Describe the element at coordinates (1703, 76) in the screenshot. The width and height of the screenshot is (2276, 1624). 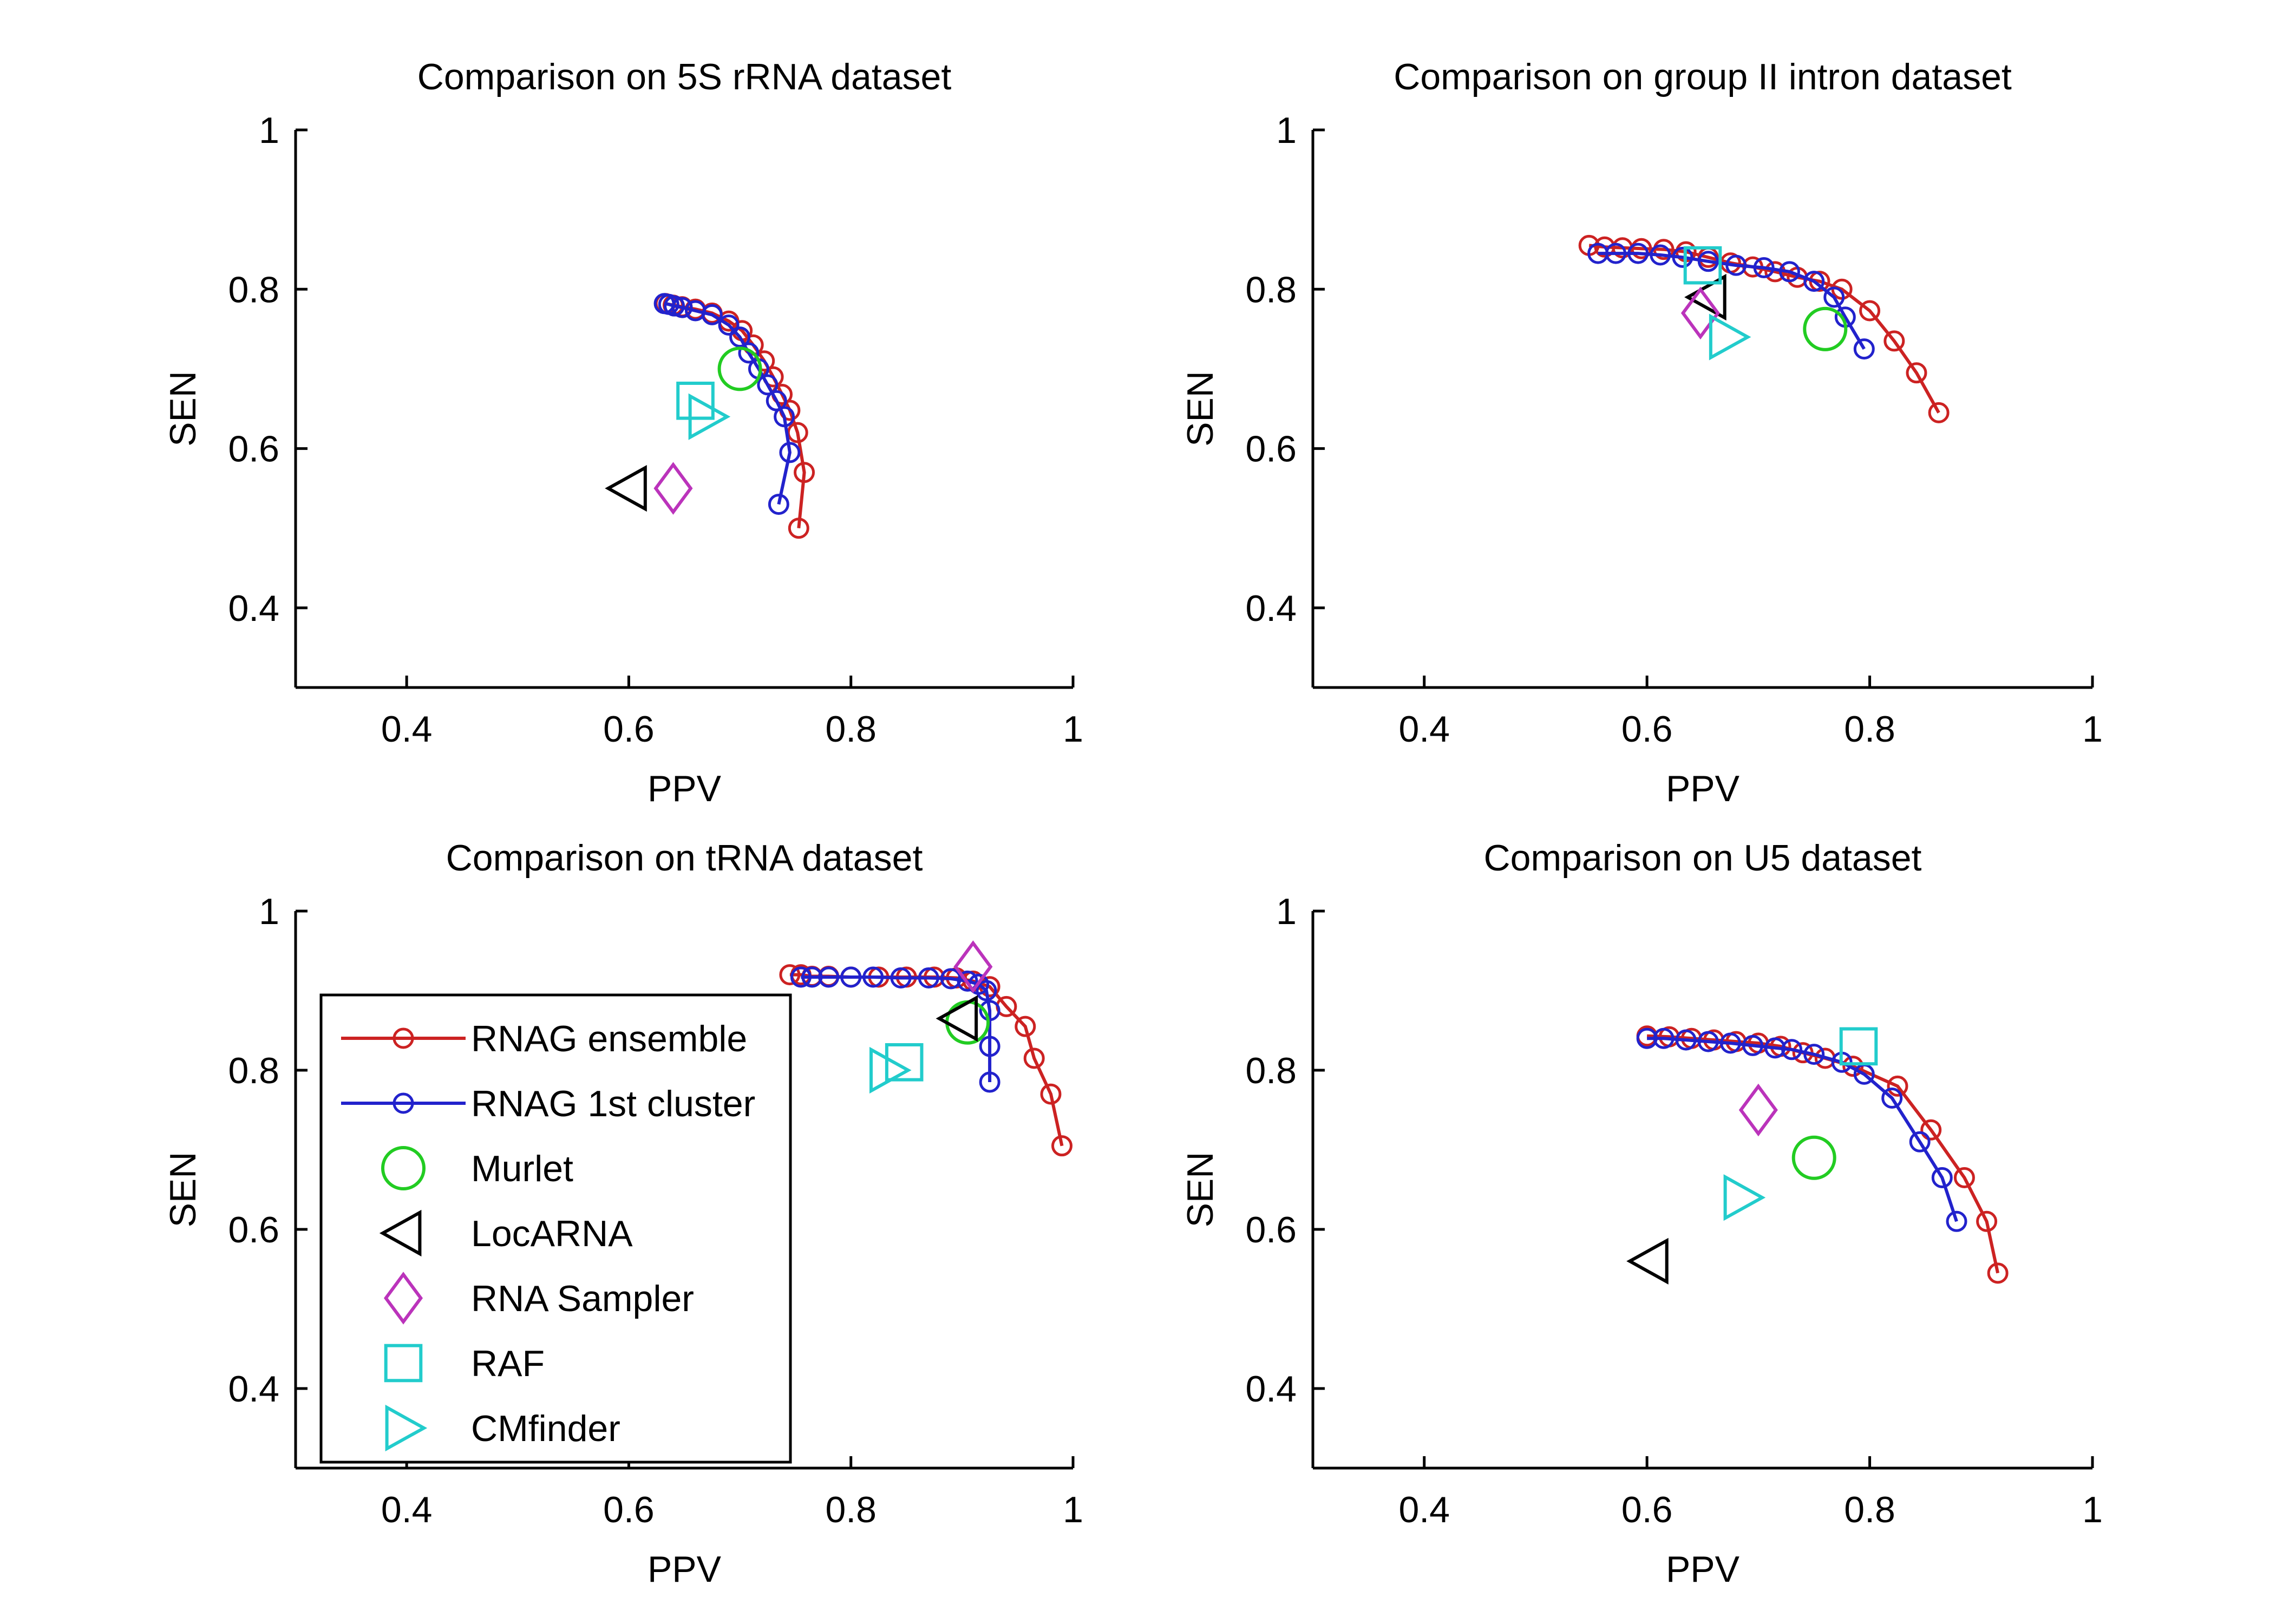
I see `chart-title: Comparison on group II intron dataset` at that location.